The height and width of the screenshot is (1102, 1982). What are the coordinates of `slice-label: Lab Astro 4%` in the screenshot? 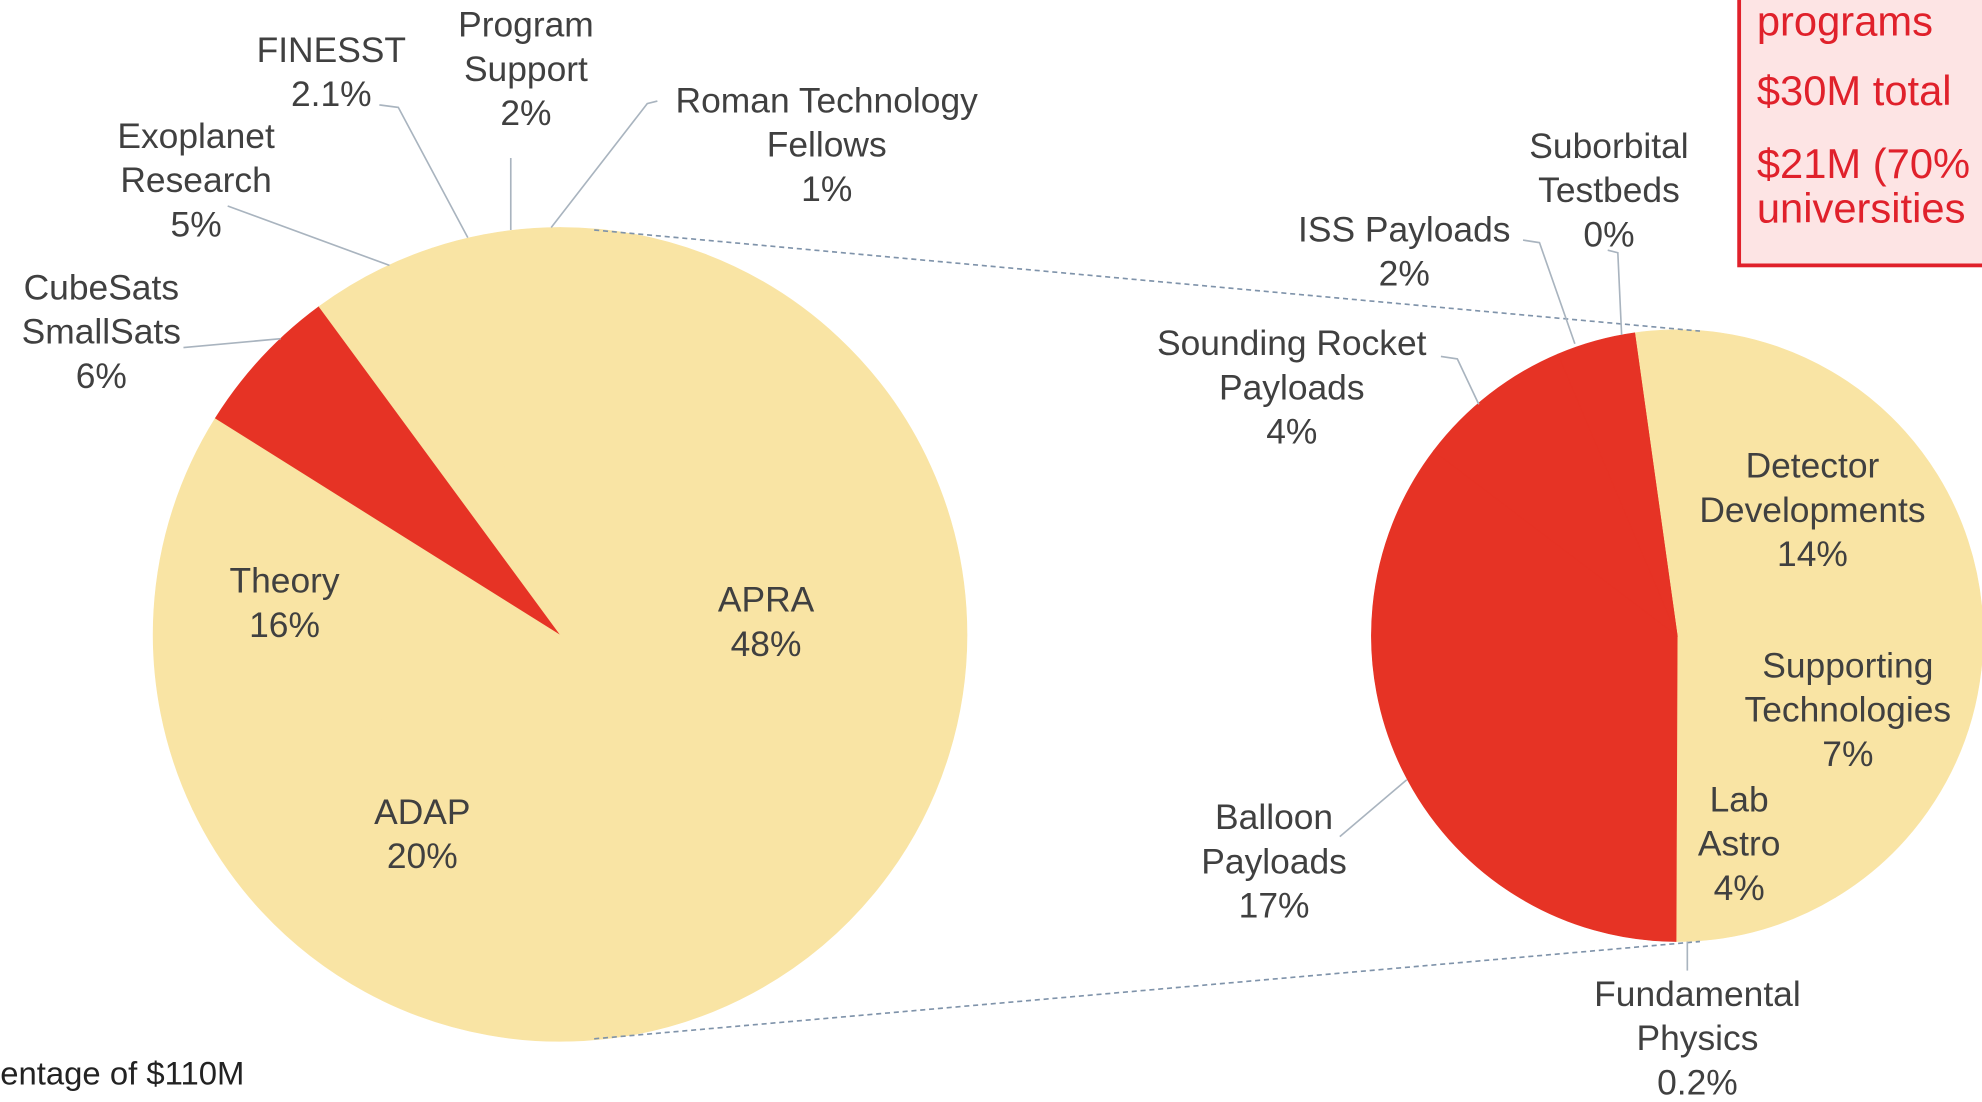 It's located at (1739, 843).